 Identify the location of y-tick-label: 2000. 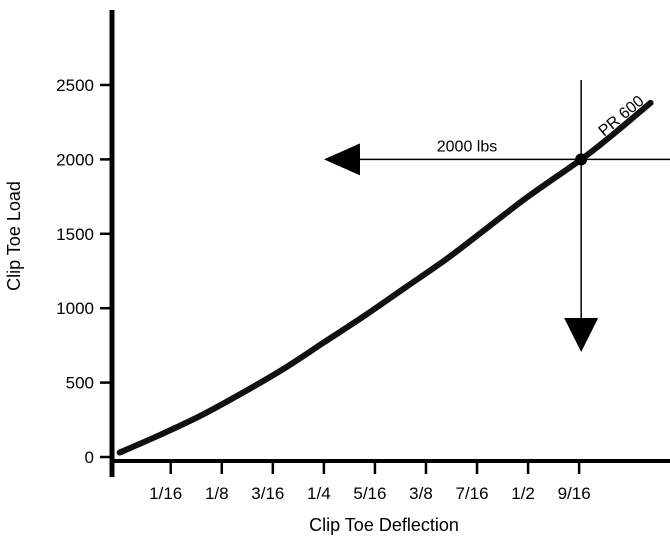
(75, 159).